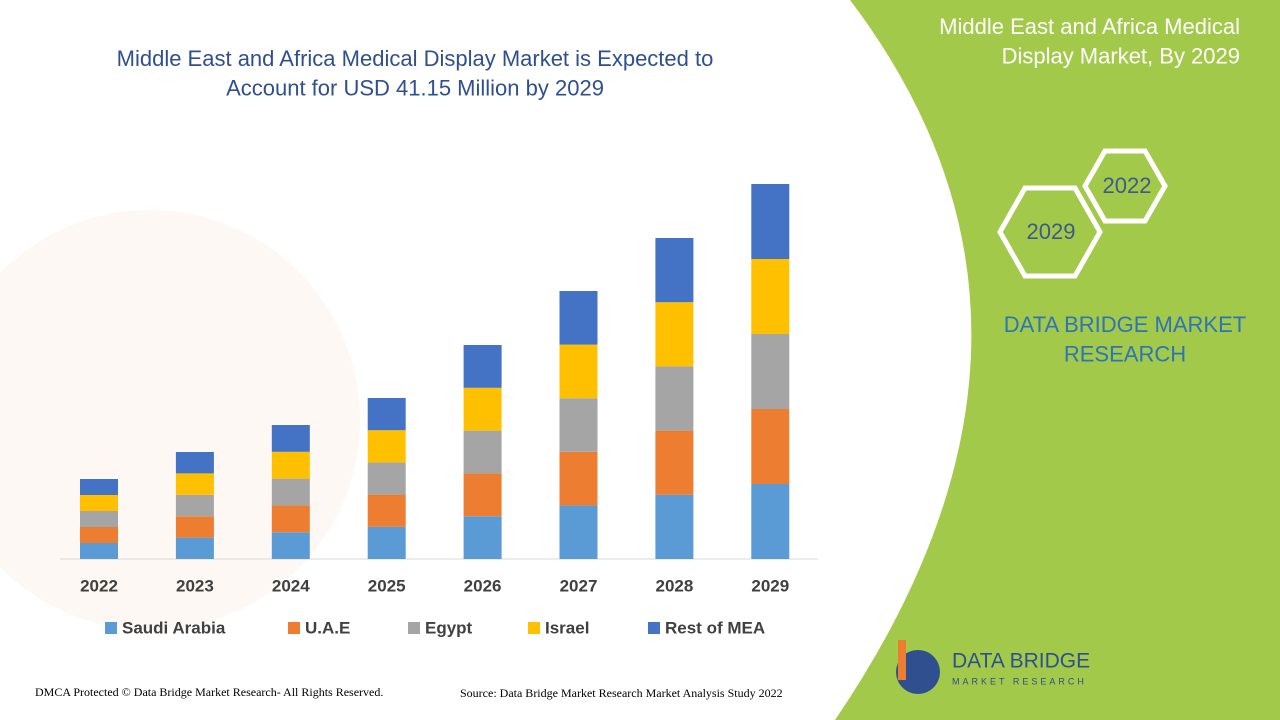  I want to click on legend-label: Rest of MEA, so click(715, 627).